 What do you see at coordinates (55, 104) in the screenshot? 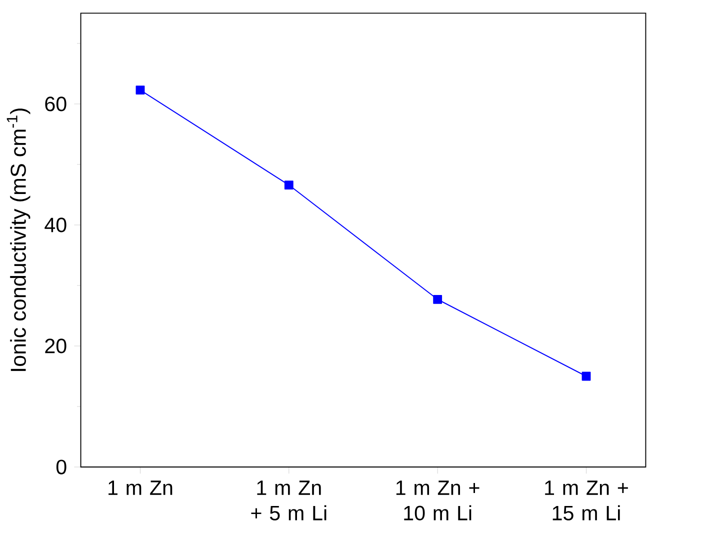
I see `y-tick-label: 60` at bounding box center [55, 104].